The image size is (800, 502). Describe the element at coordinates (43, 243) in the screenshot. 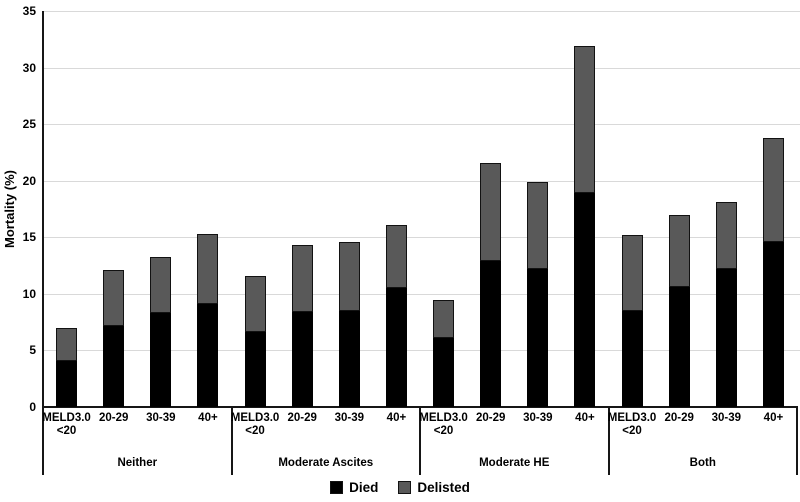

I see `y-axis-line` at that location.